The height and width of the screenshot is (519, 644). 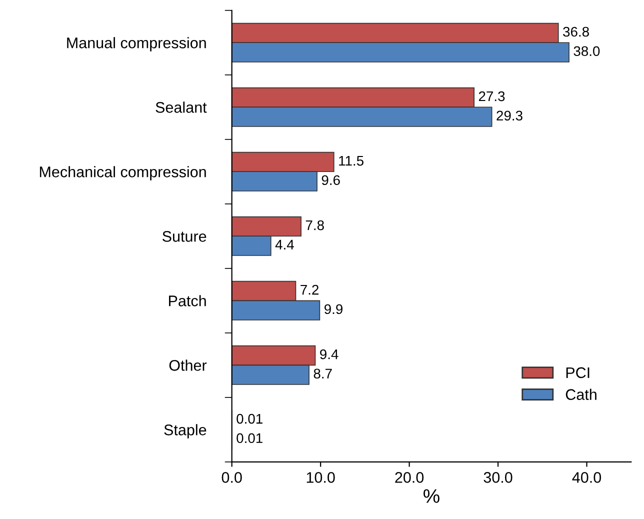 I want to click on x-tick-label: 0.0, so click(x=232, y=477).